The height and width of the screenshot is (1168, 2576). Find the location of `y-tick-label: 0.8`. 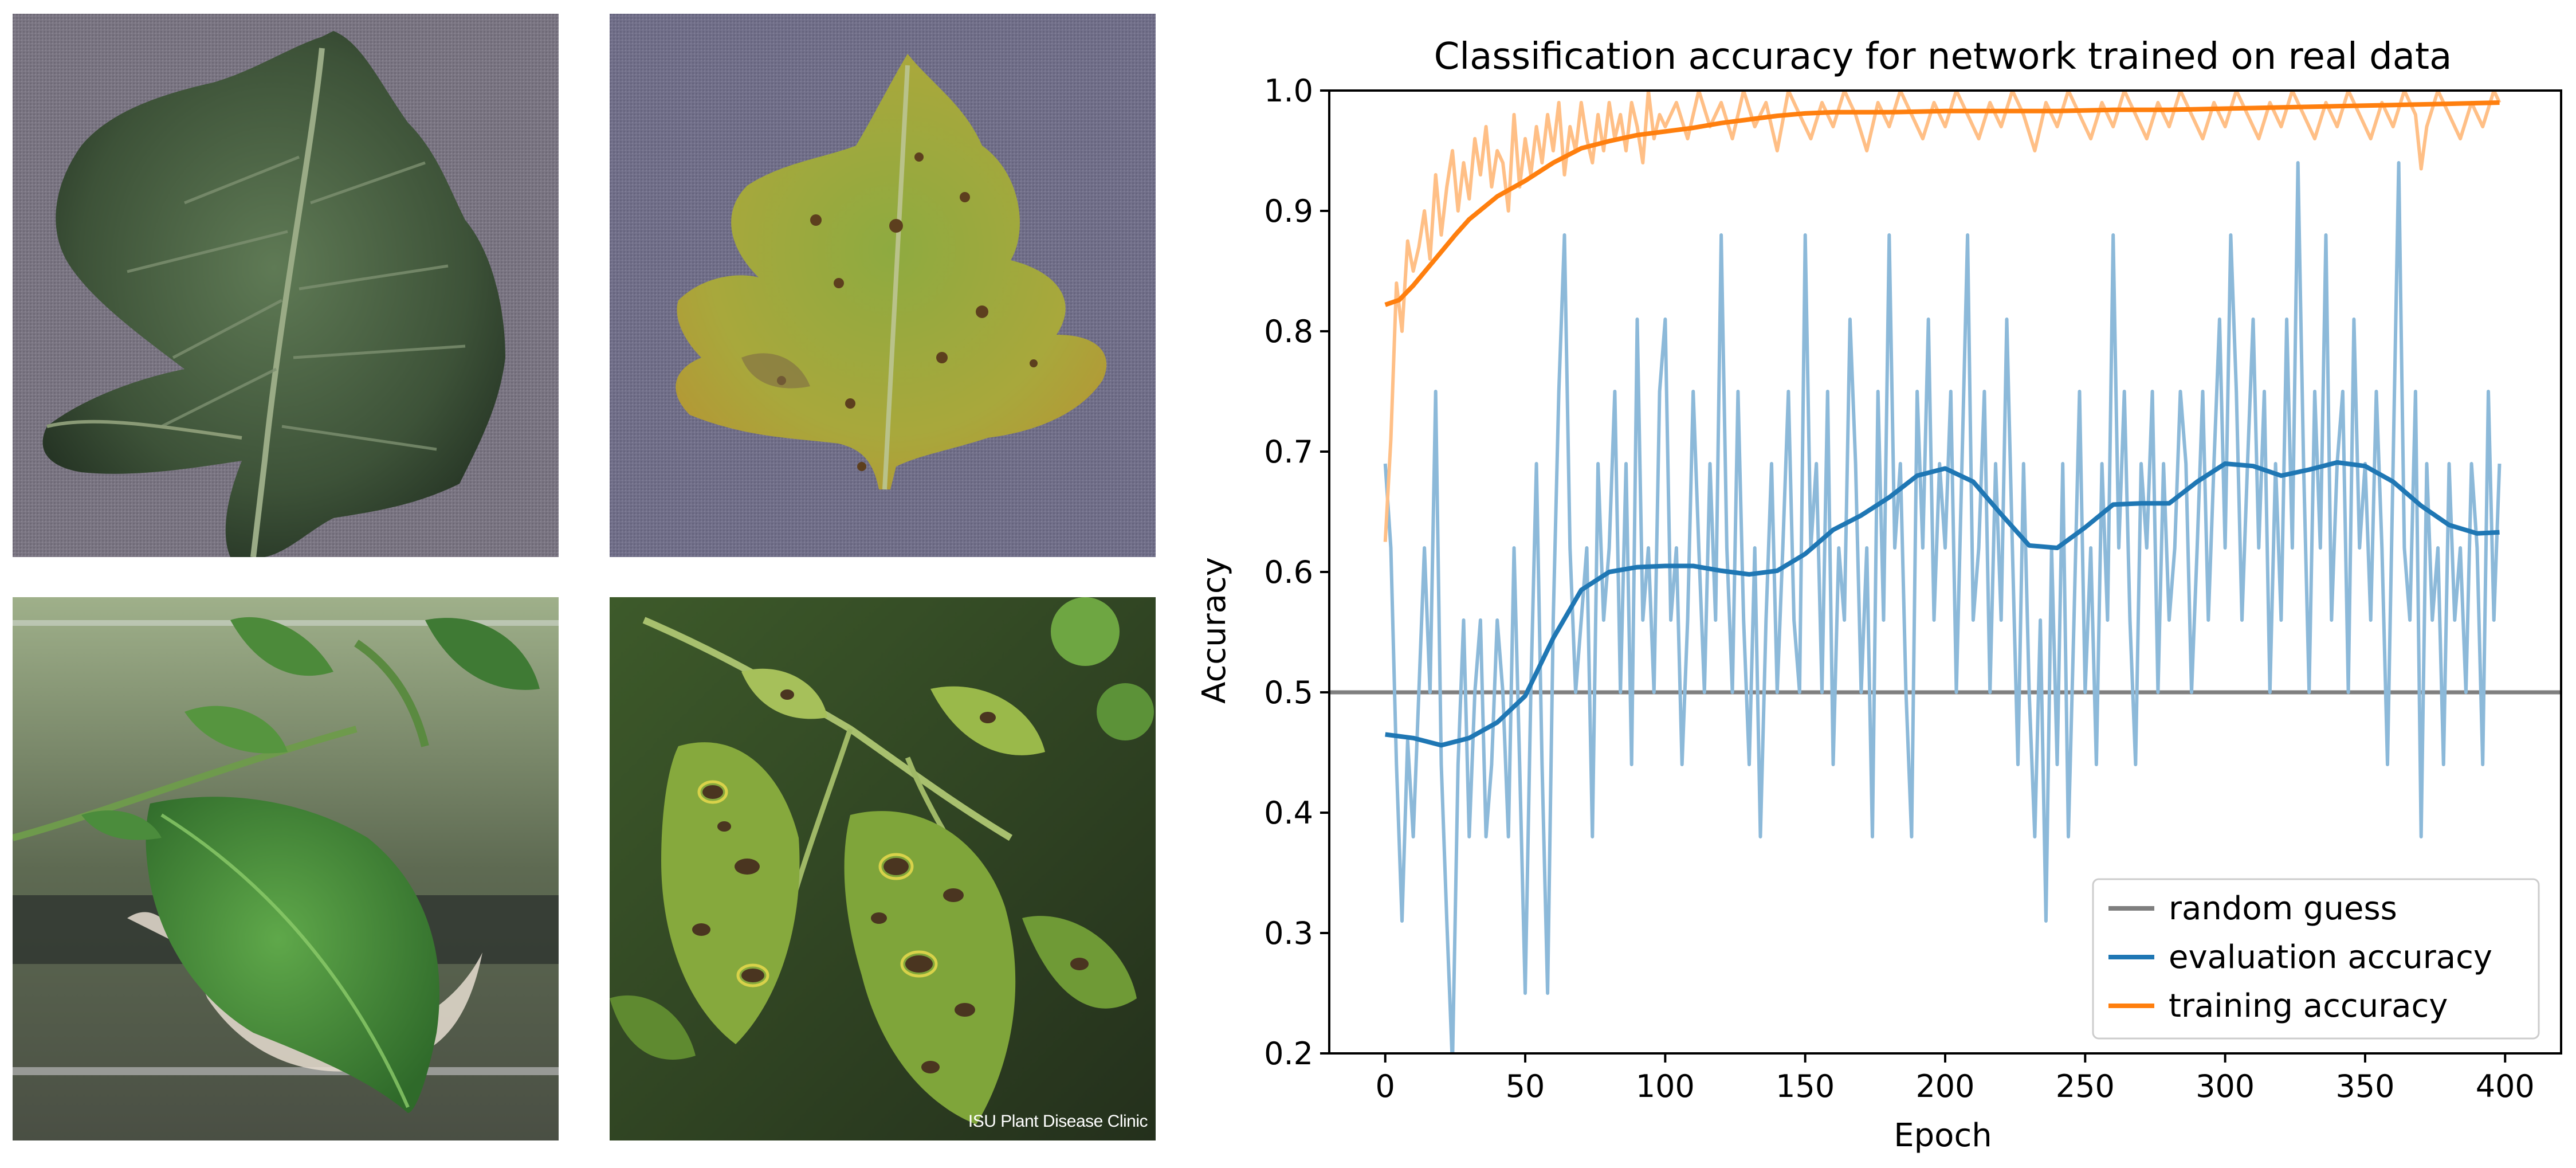

y-tick-label: 0.8 is located at coordinates (1289, 331).